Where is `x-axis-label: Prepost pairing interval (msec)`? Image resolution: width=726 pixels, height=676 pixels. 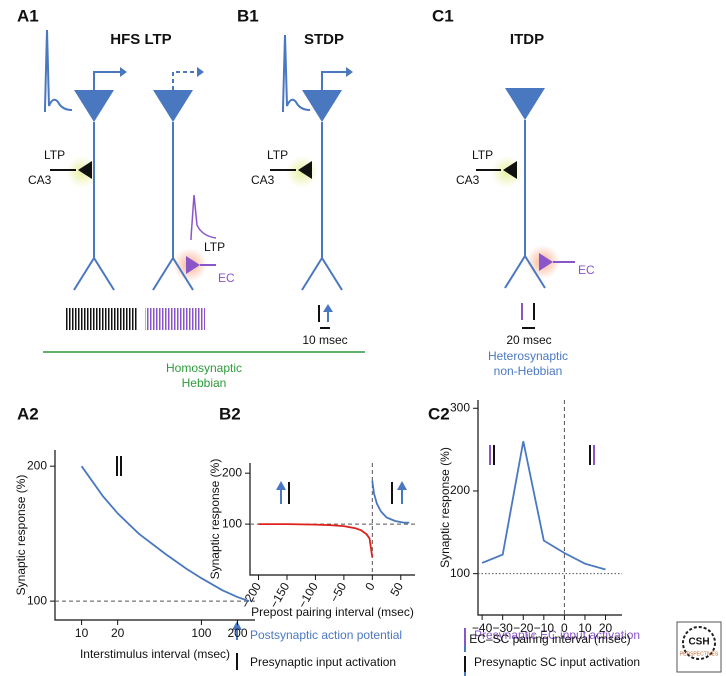
x-axis-label: Prepost pairing interval (msec) is located at coordinates (332, 612).